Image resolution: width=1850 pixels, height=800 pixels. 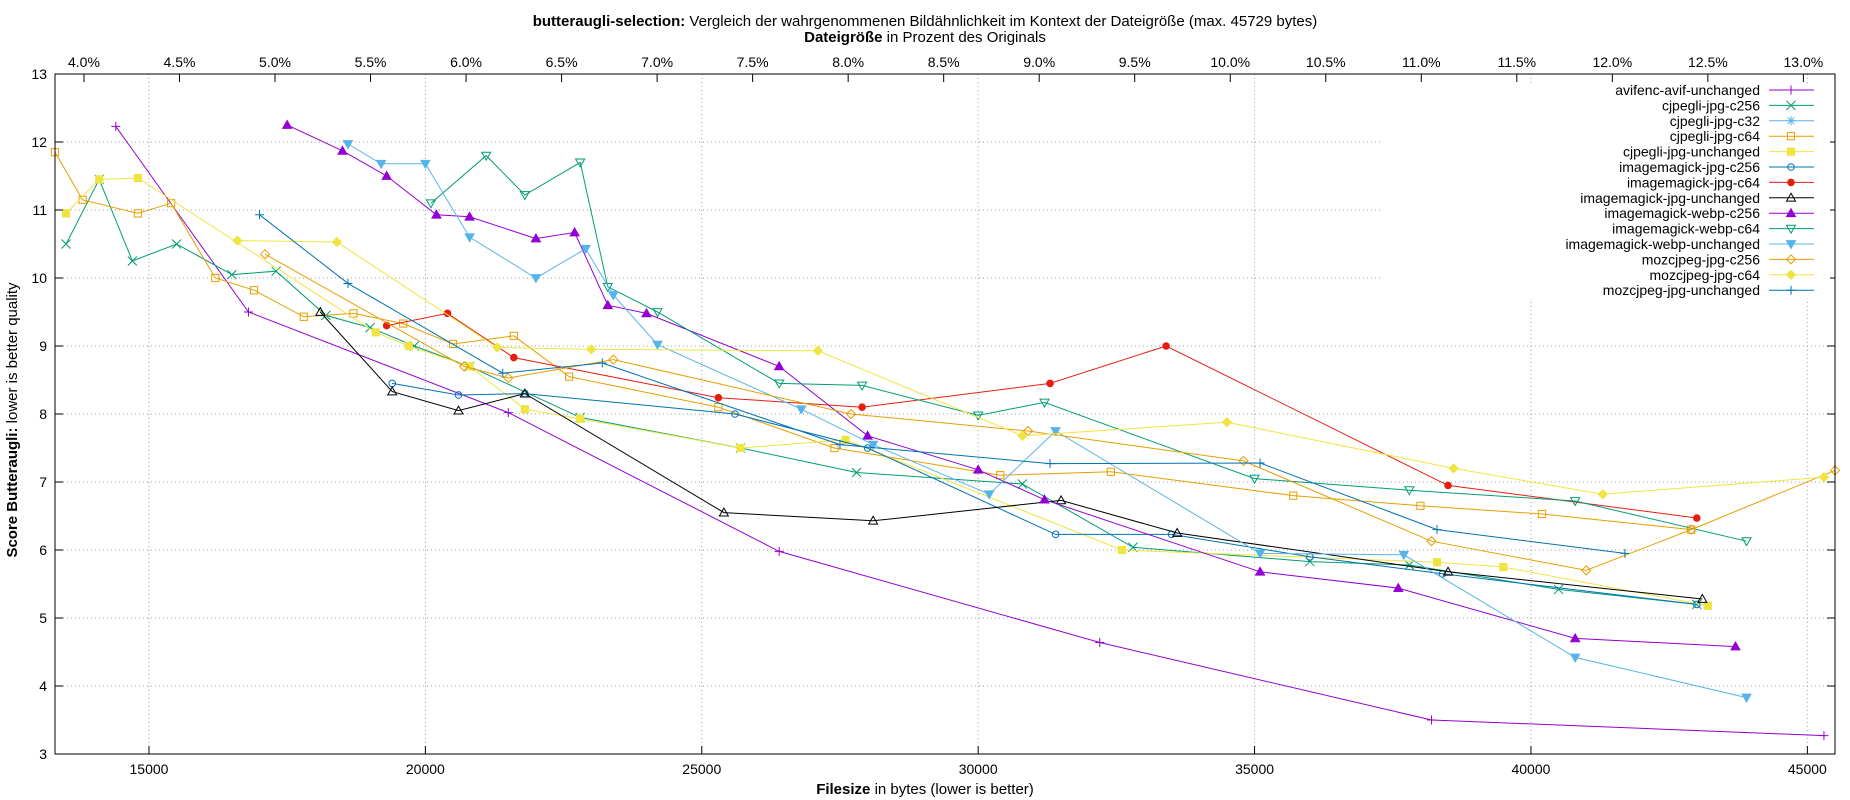 What do you see at coordinates (1691, 152) in the screenshot?
I see `legend-label: cjpegli-jpg-unchanged` at bounding box center [1691, 152].